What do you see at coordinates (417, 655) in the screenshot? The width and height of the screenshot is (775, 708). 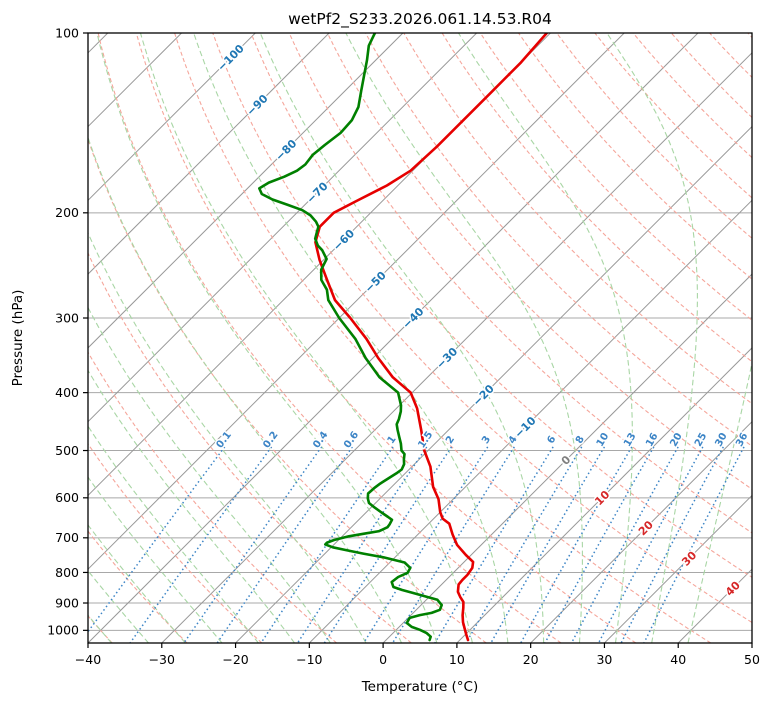 I see `x-axis-ticks: −40 −30 −20 −10 0 10 20 30 40 50` at bounding box center [417, 655].